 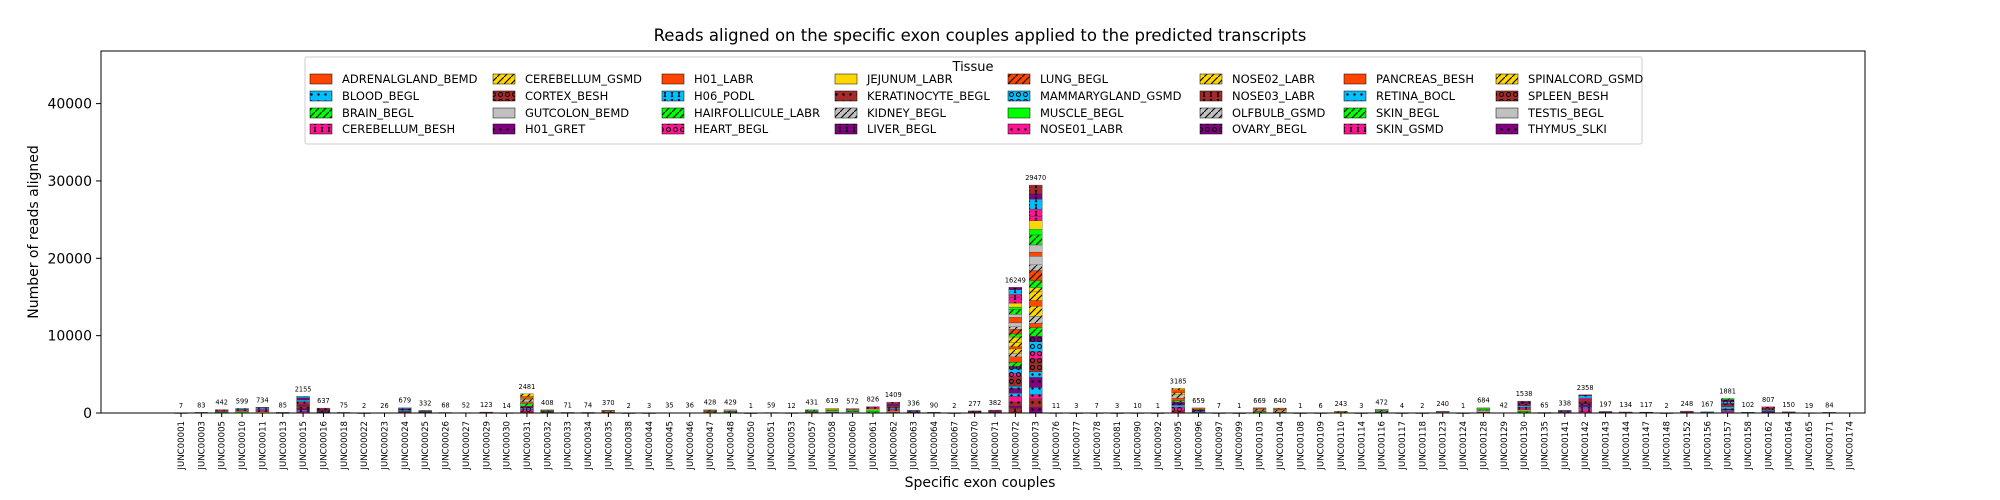 I want to click on legend-item: BLOOD_BEGL, so click(x=364, y=96).